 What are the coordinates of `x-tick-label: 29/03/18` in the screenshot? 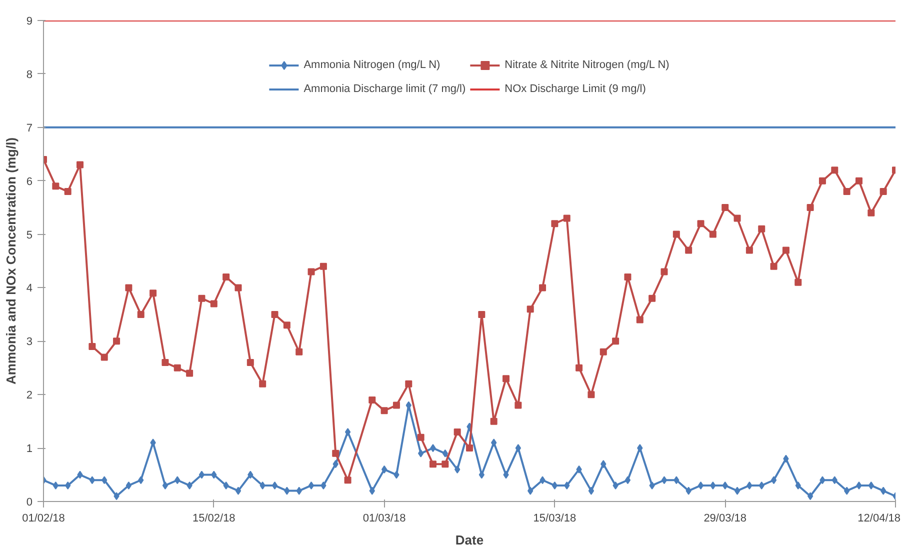 It's located at (725, 518).